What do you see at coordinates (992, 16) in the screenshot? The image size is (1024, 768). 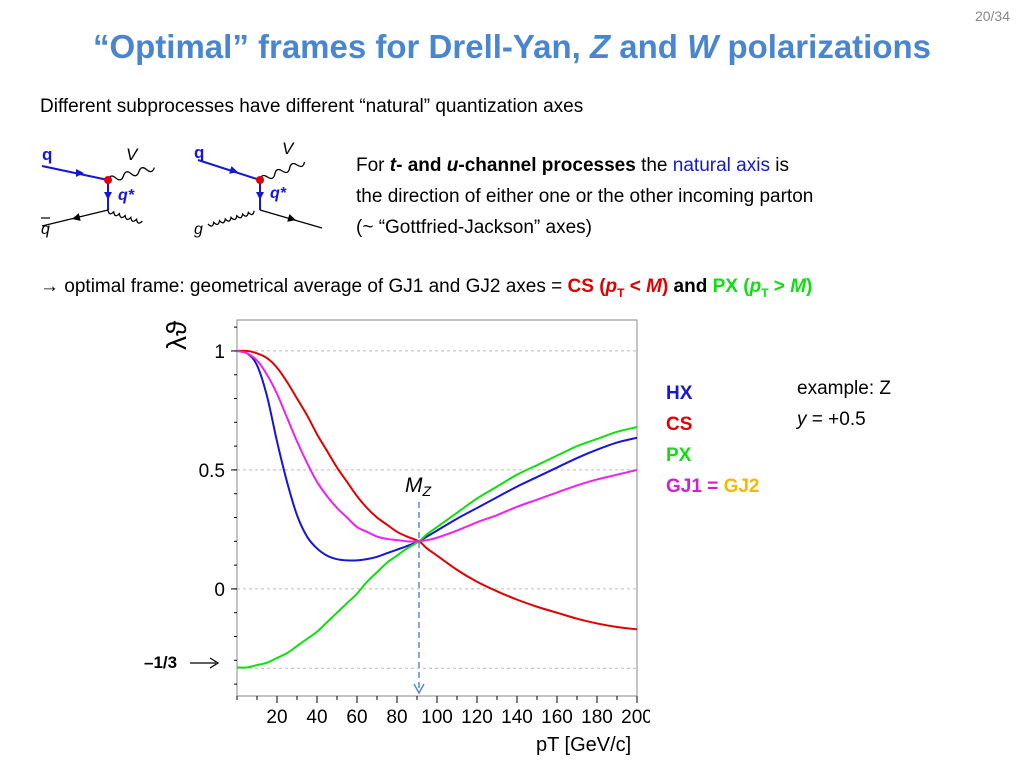 I see `page-number: 20/34` at bounding box center [992, 16].